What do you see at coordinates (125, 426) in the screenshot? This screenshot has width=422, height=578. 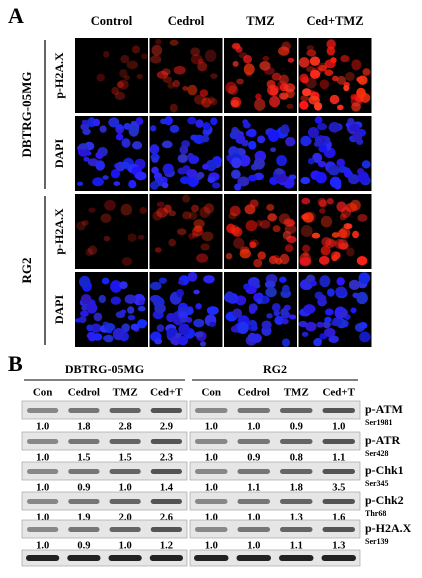 I see `density-value: 2.8` at bounding box center [125, 426].